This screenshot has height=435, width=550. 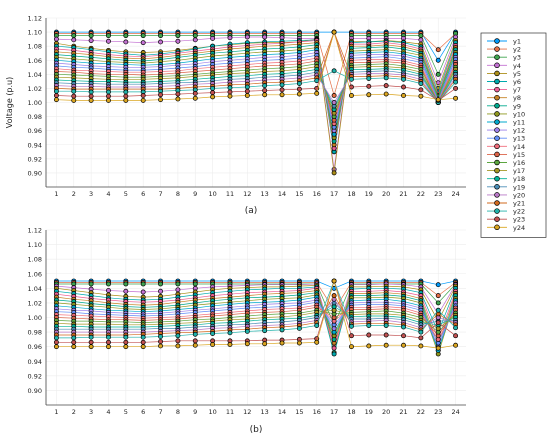 I want to click on y-tick-label: 1.02, so click(x=35, y=89).